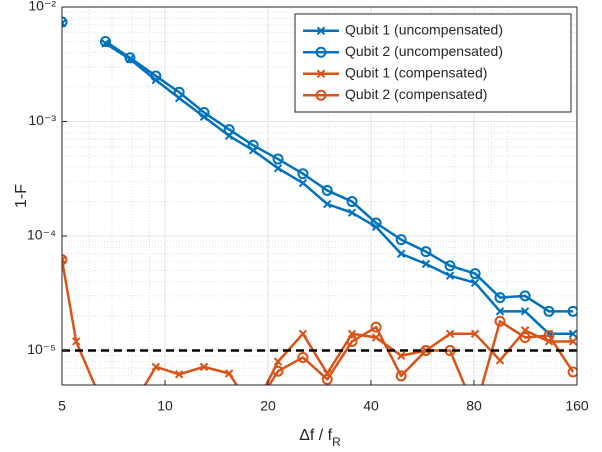  Describe the element at coordinates (416, 94) in the screenshot. I see `legend-label: Qubit 2 (compensated)` at that location.